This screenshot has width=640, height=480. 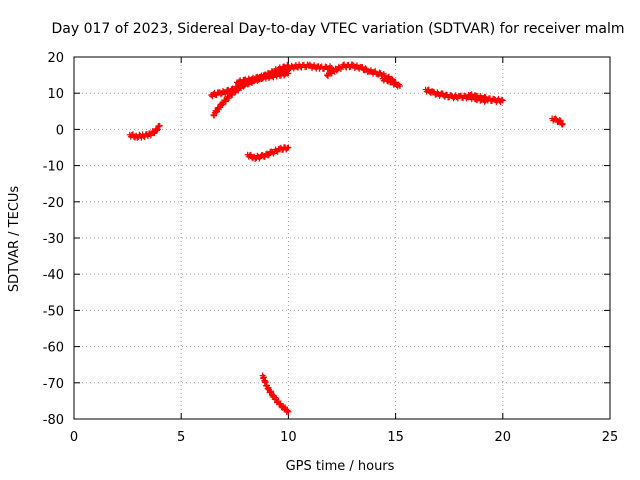 What do you see at coordinates (14, 239) in the screenshot?
I see `y-axis-label: SDTVAR / TECUs` at bounding box center [14, 239].